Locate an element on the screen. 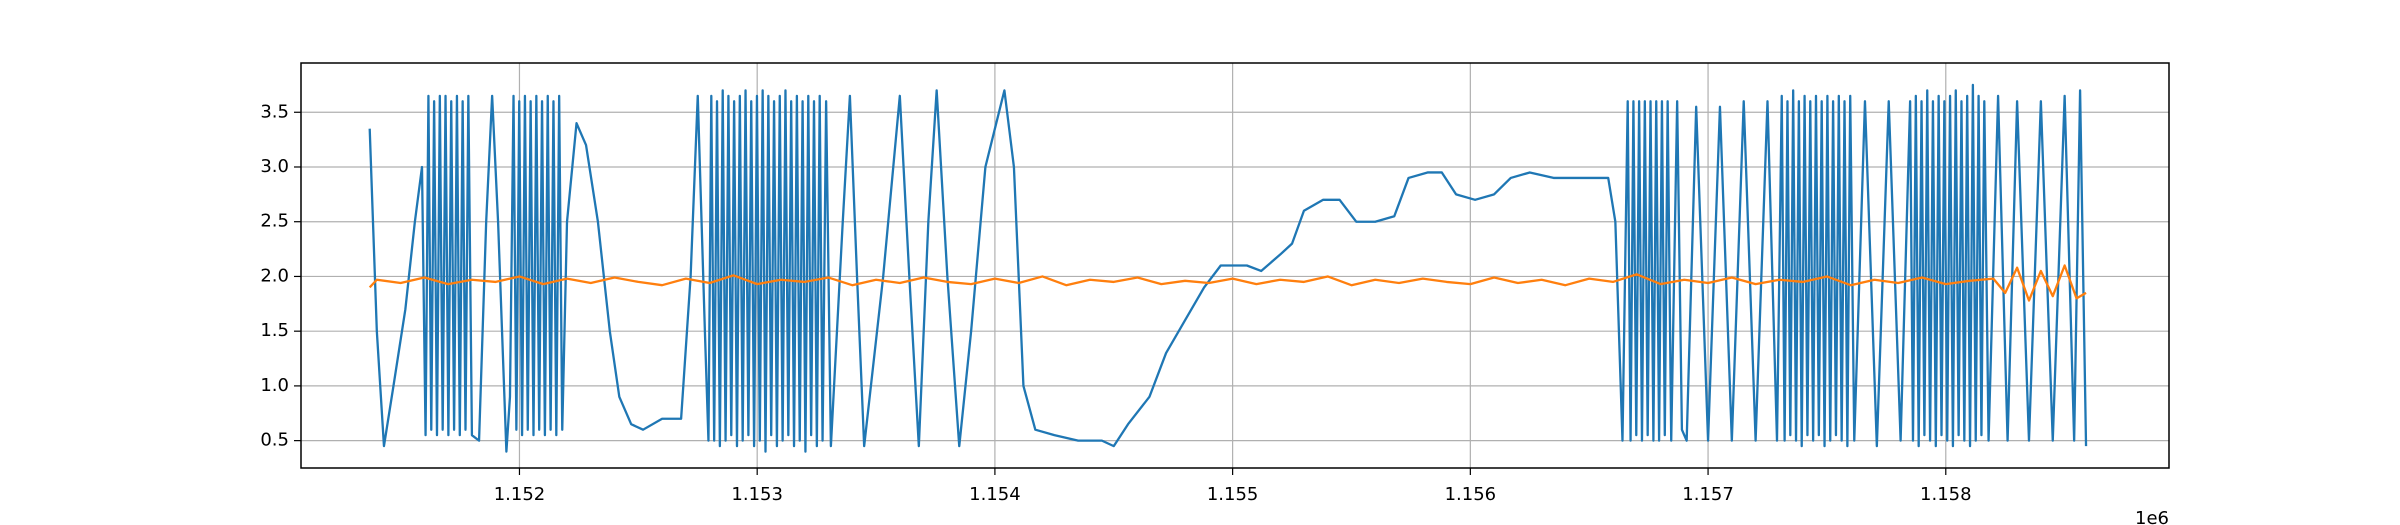 This screenshot has width=2400, height=525. x-tick-label: 1.152 is located at coordinates (520, 494).